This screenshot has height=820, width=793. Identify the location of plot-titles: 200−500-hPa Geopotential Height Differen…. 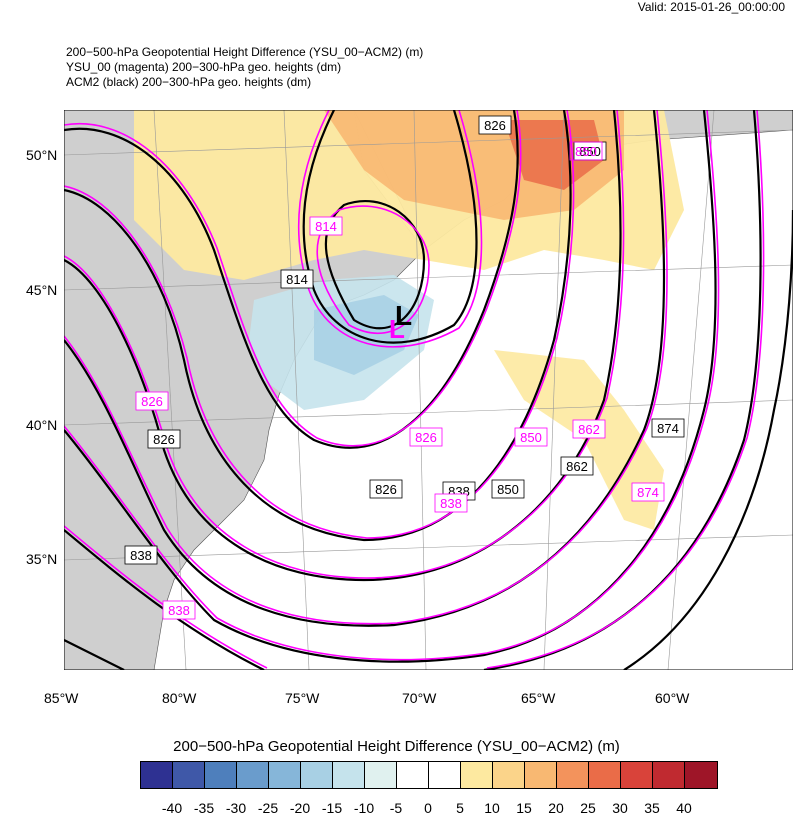
(244, 67).